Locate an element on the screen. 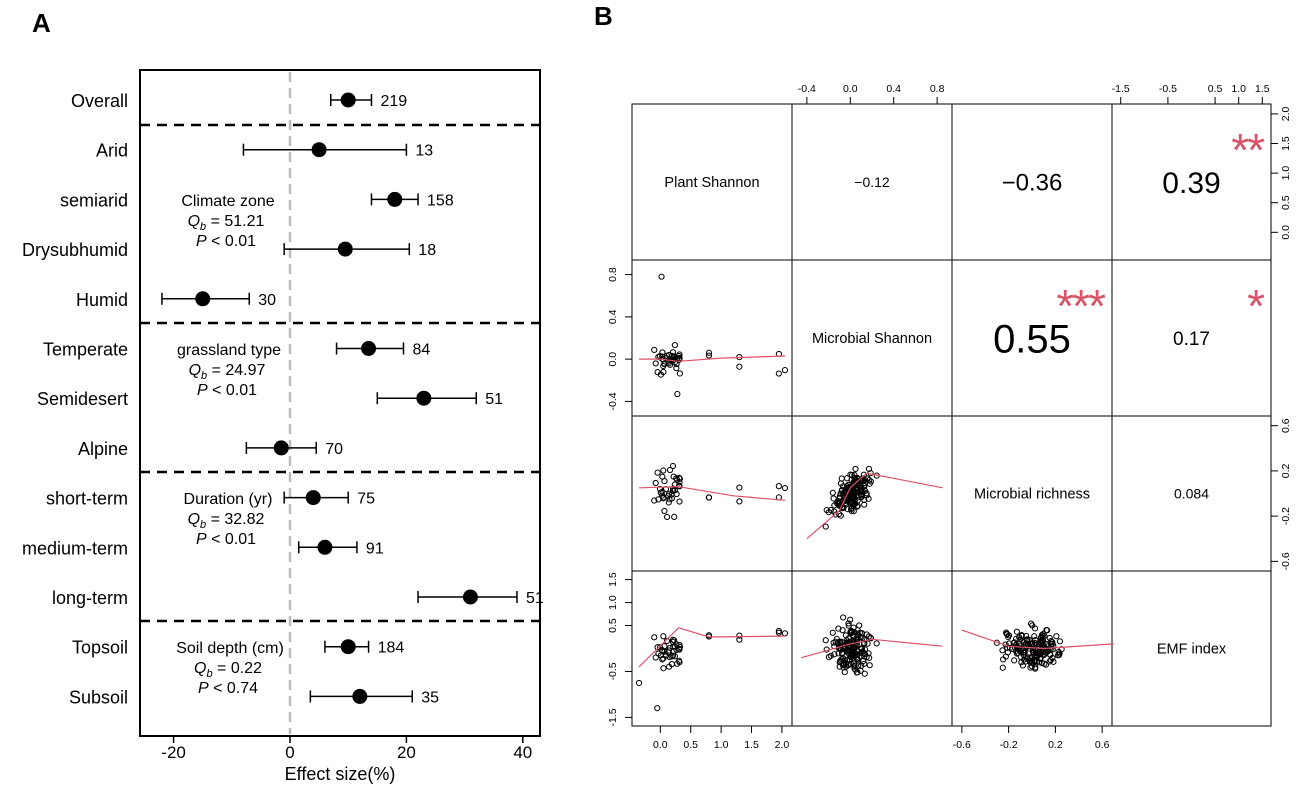 This screenshot has width=1299, height=788. top-axis-label: -0.5 is located at coordinates (1168, 89).